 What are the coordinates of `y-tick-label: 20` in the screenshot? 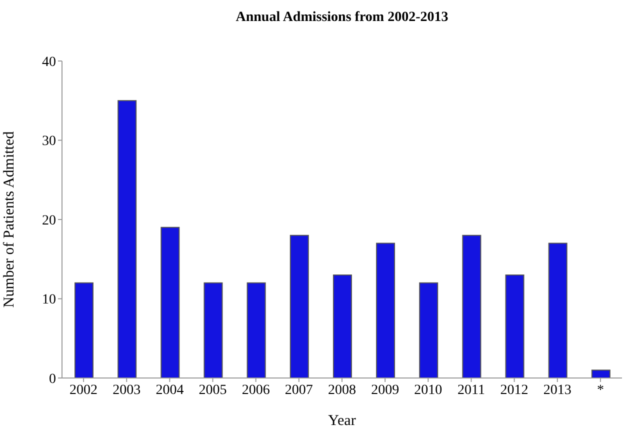 It's located at (49, 220).